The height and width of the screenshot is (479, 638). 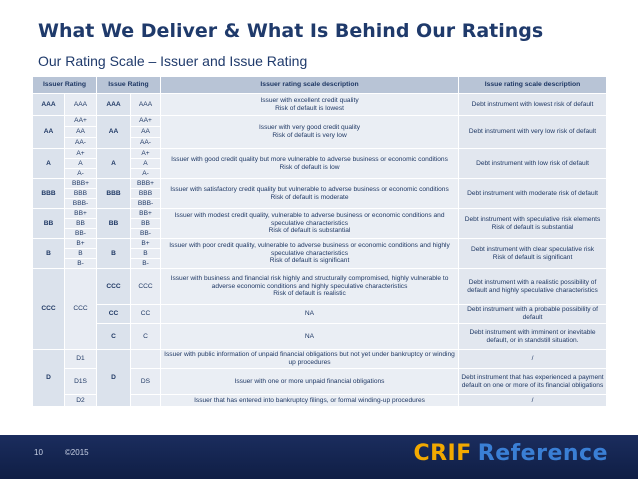 What do you see at coordinates (80, 153) in the screenshot?
I see `issuer-sub-rating-cell: A+` at bounding box center [80, 153].